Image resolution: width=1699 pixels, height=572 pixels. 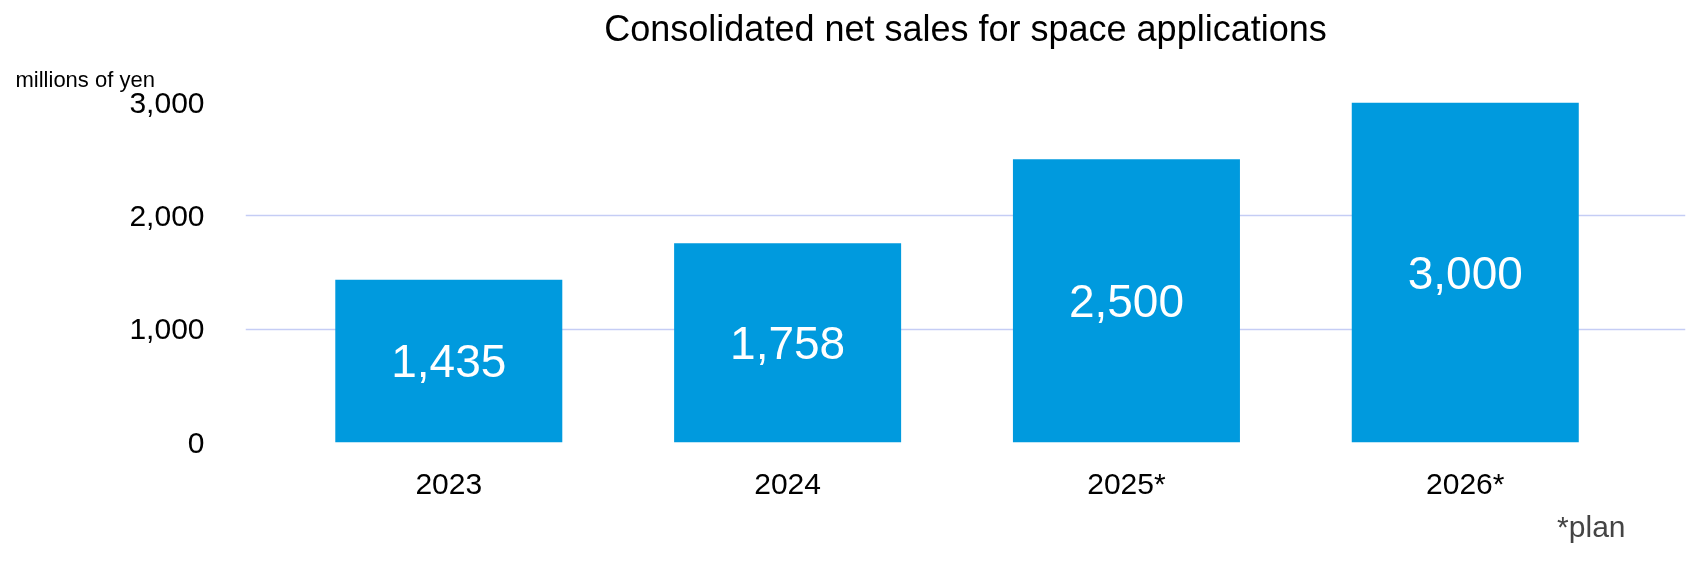 What do you see at coordinates (1126, 483) in the screenshot?
I see `x-tick-label: 2025*` at bounding box center [1126, 483].